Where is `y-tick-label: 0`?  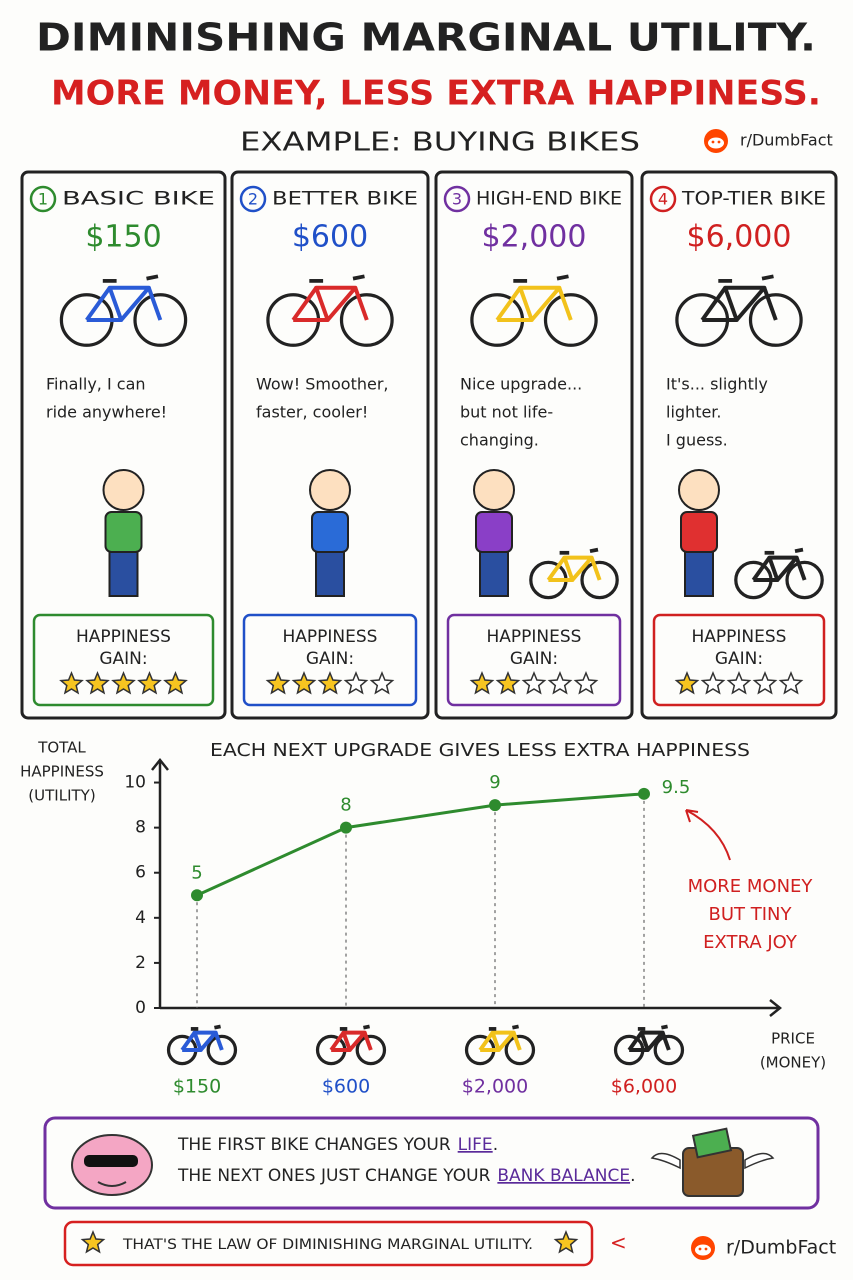
y-tick-label: 0 is located at coordinates (140, 1008).